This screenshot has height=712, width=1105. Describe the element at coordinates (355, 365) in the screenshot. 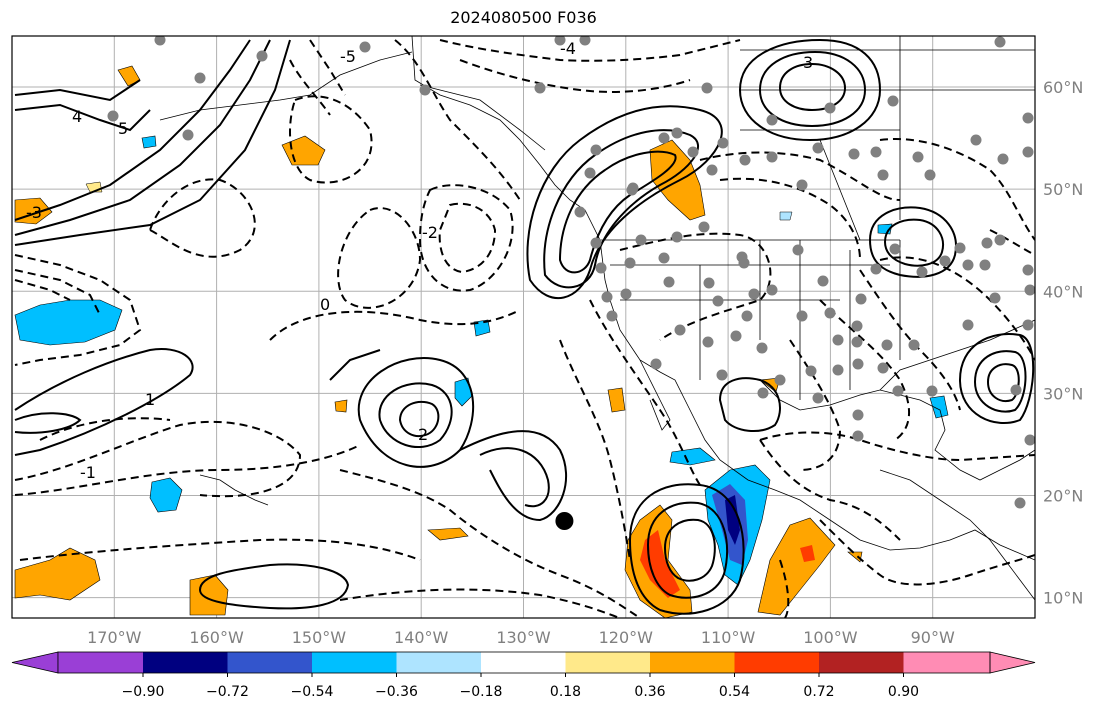

I see `contour-pos-center-top` at that location.